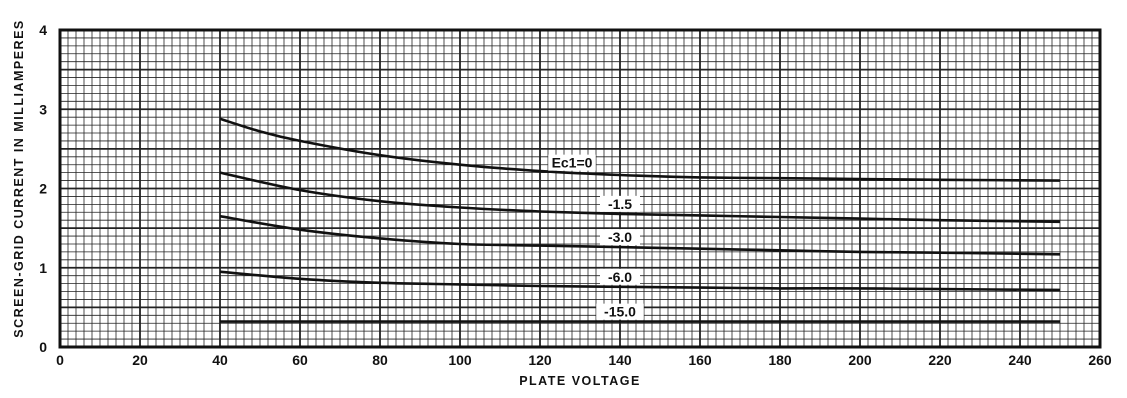  I want to click on curve-label-1: -1.5, so click(620, 203).